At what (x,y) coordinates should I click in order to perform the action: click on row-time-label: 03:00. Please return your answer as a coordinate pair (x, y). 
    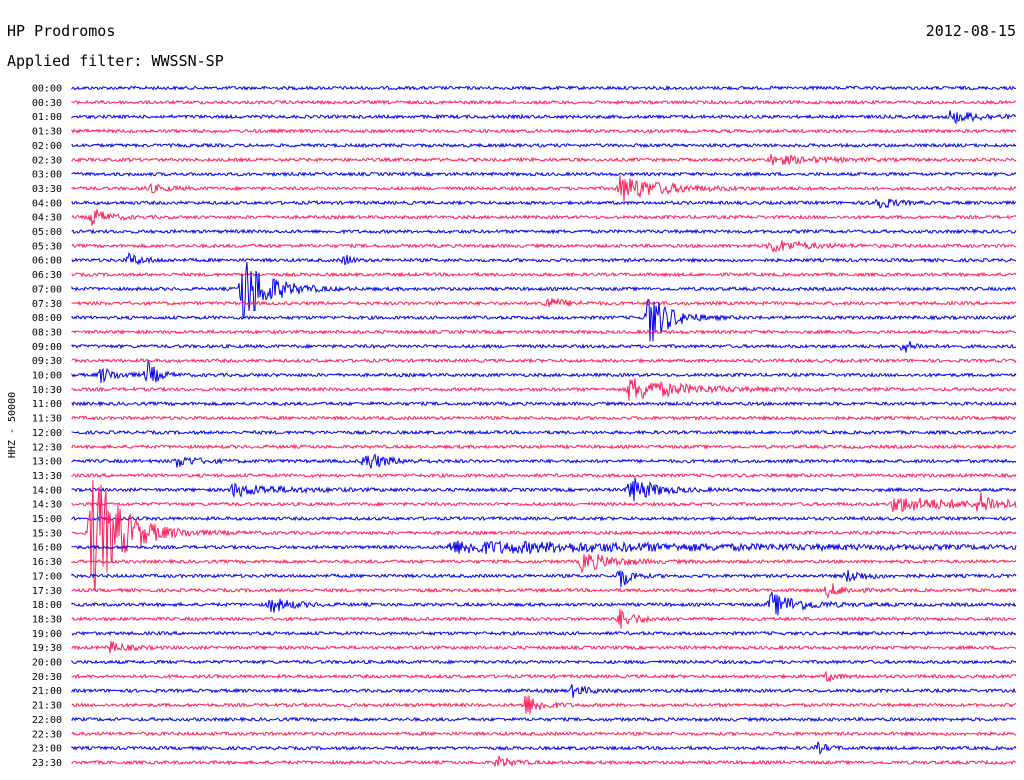
    Looking at the image, I should click on (47, 175).